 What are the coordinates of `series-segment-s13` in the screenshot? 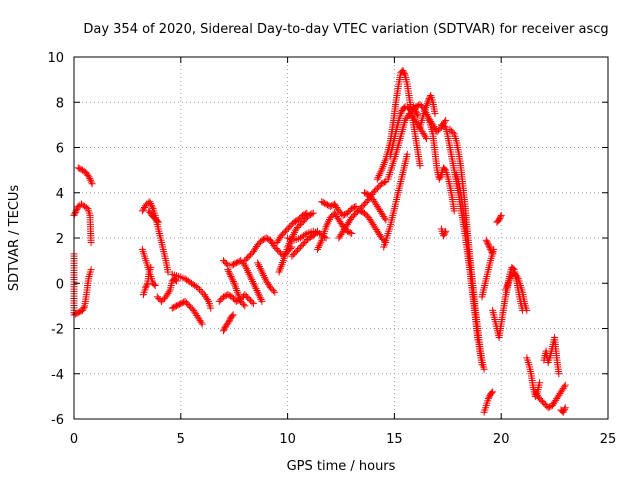 It's located at (236, 288).